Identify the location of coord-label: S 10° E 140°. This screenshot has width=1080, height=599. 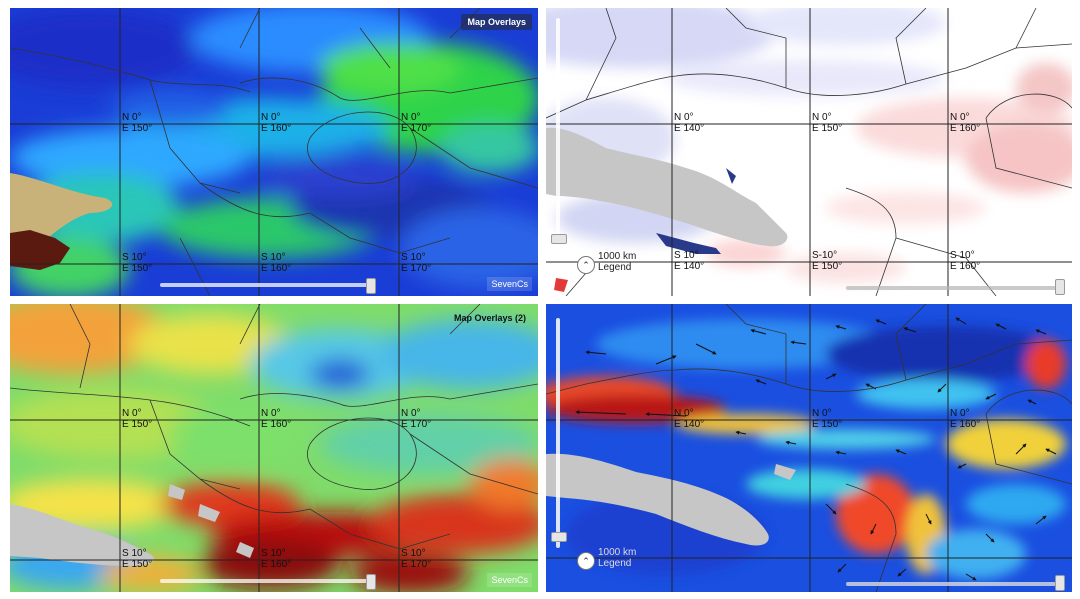
(689, 261).